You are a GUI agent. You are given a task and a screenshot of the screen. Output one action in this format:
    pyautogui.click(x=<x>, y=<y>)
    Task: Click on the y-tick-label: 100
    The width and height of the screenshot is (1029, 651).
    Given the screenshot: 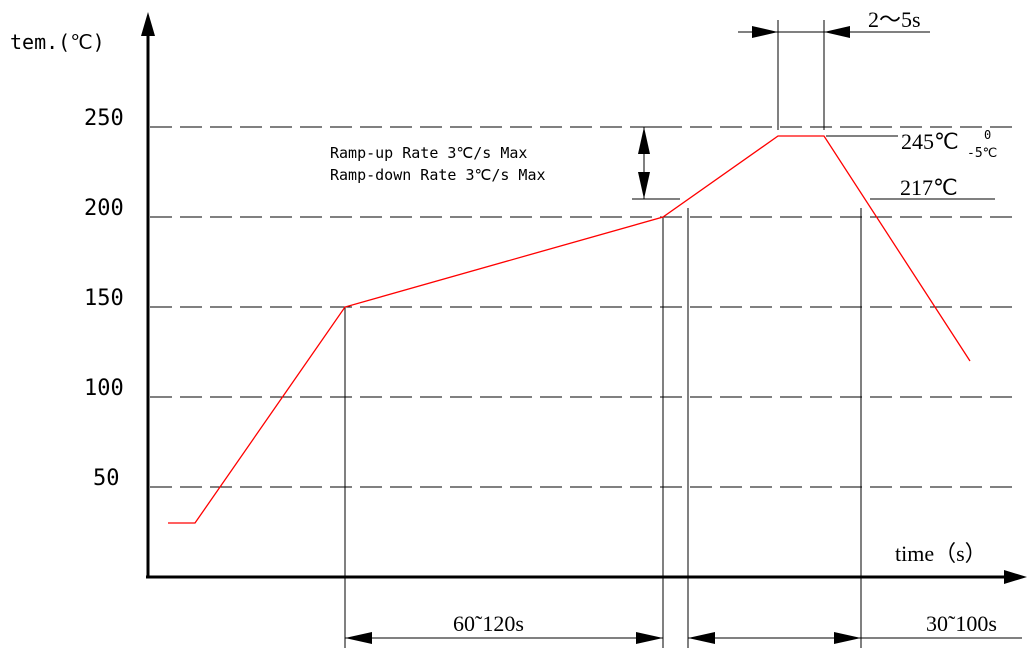 What is the action you would take?
    pyautogui.click(x=104, y=388)
    